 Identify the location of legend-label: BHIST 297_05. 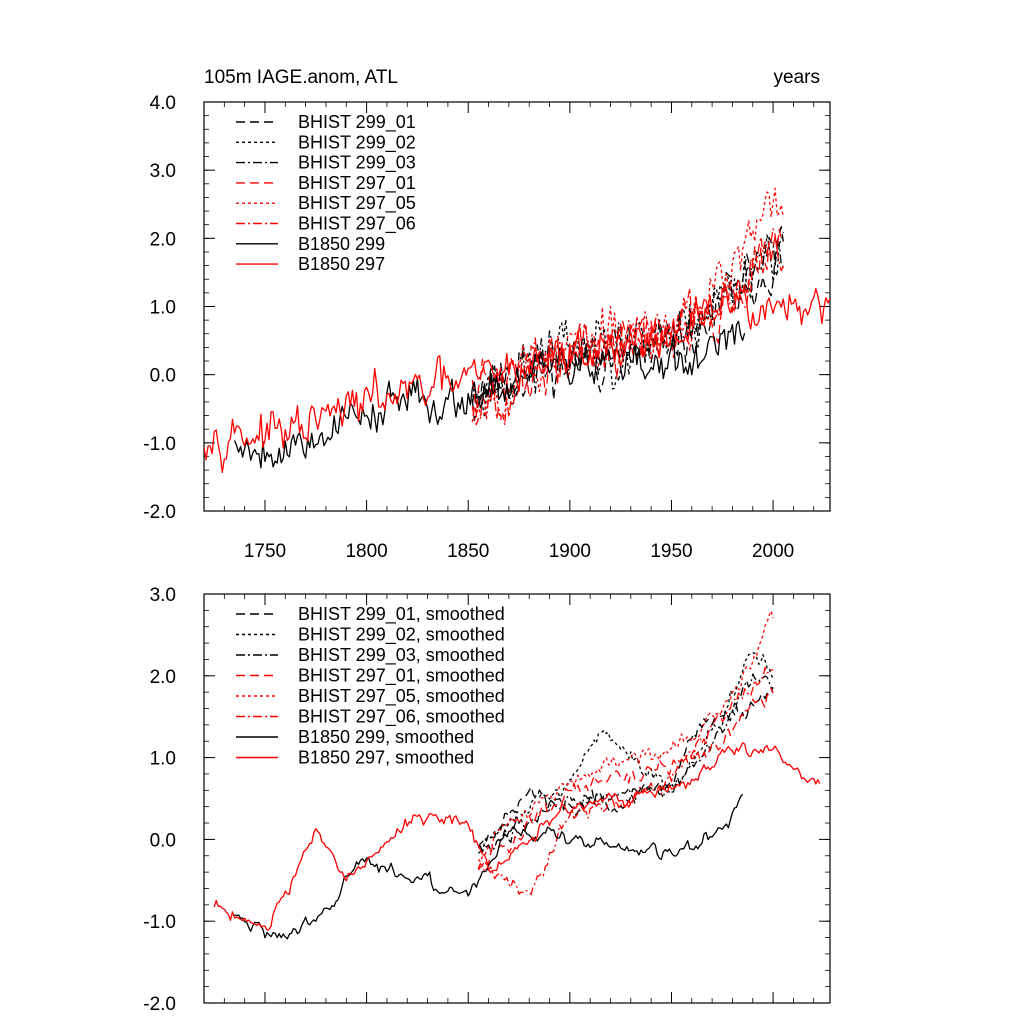
(357, 203).